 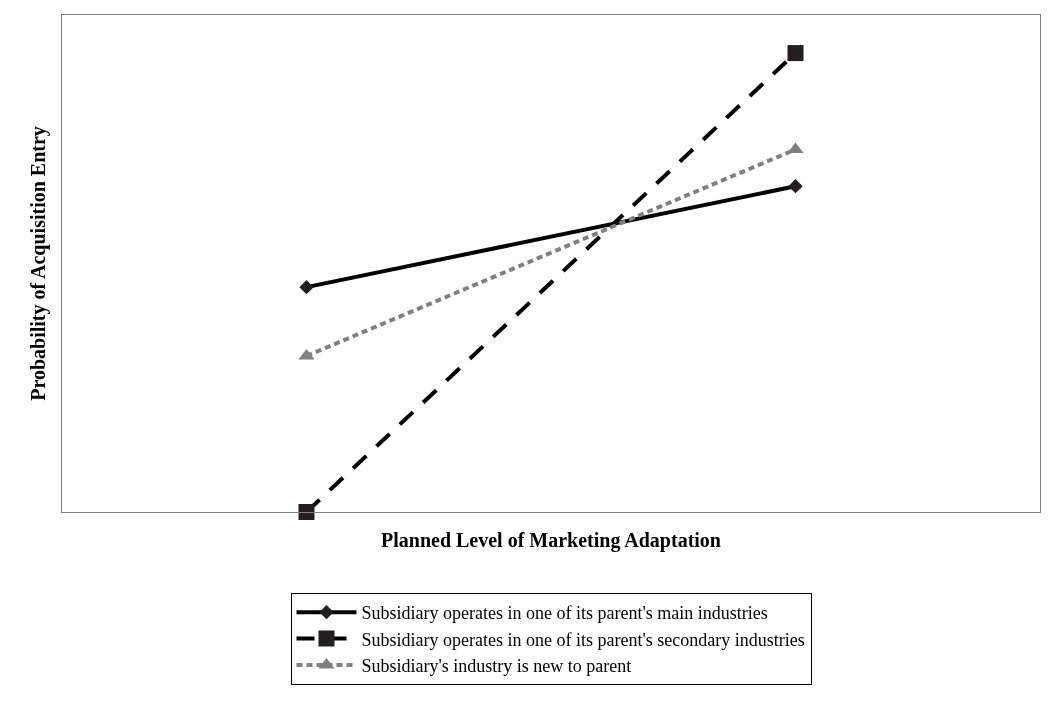 What do you see at coordinates (564, 613) in the screenshot?
I see `legend-label: Subsidiary operates in one of its parent's main industries` at bounding box center [564, 613].